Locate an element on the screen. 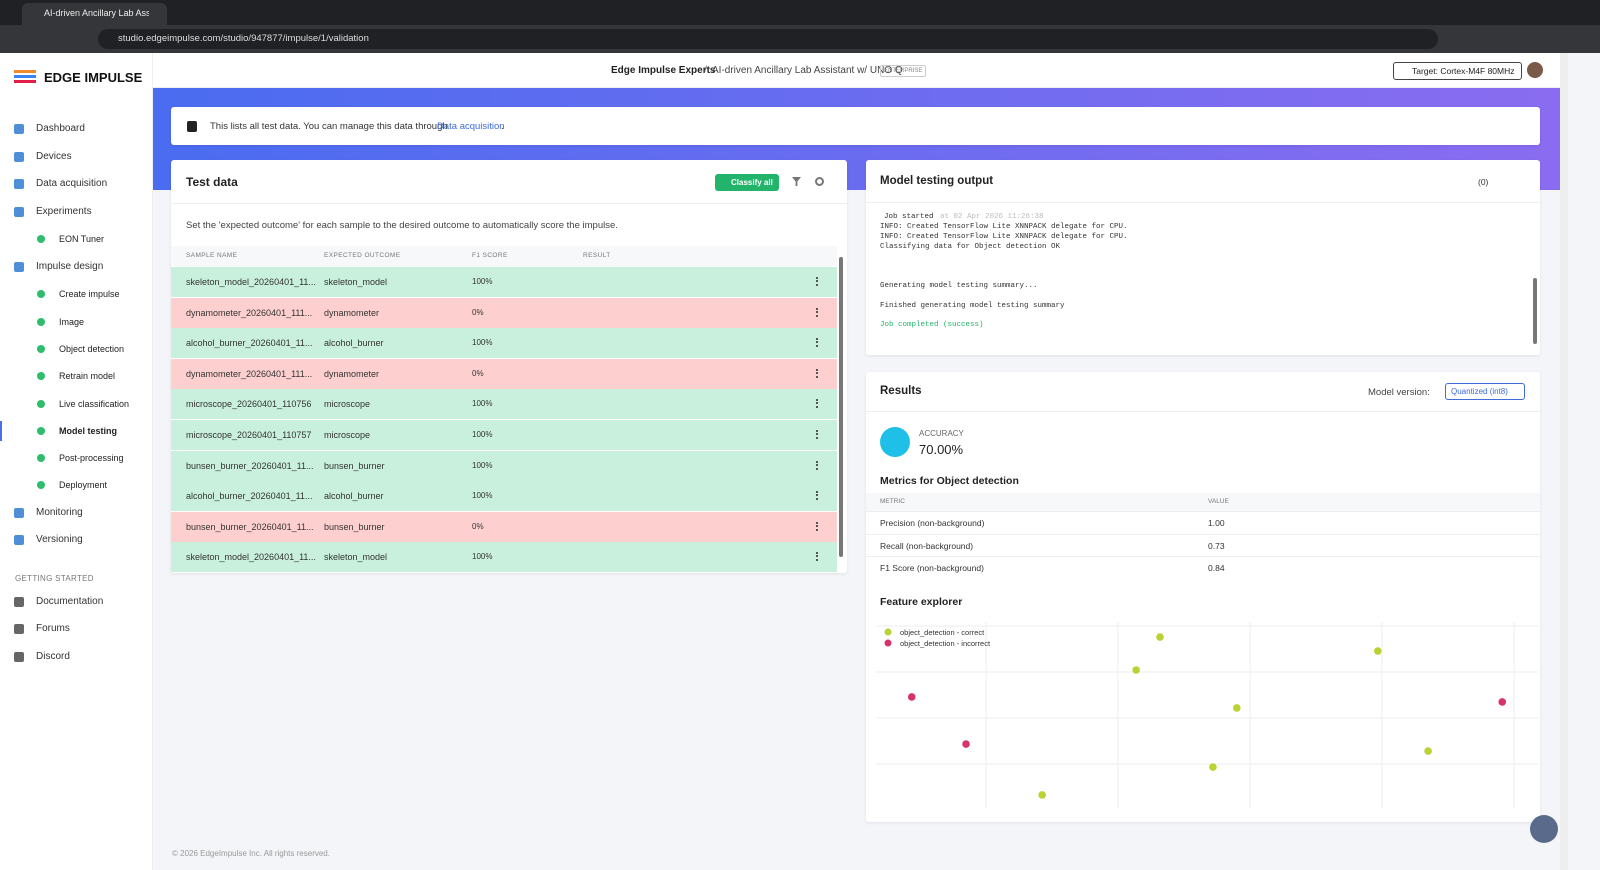 The image size is (1600, 870). nav-subitem: Object detection is located at coordinates (92, 348).